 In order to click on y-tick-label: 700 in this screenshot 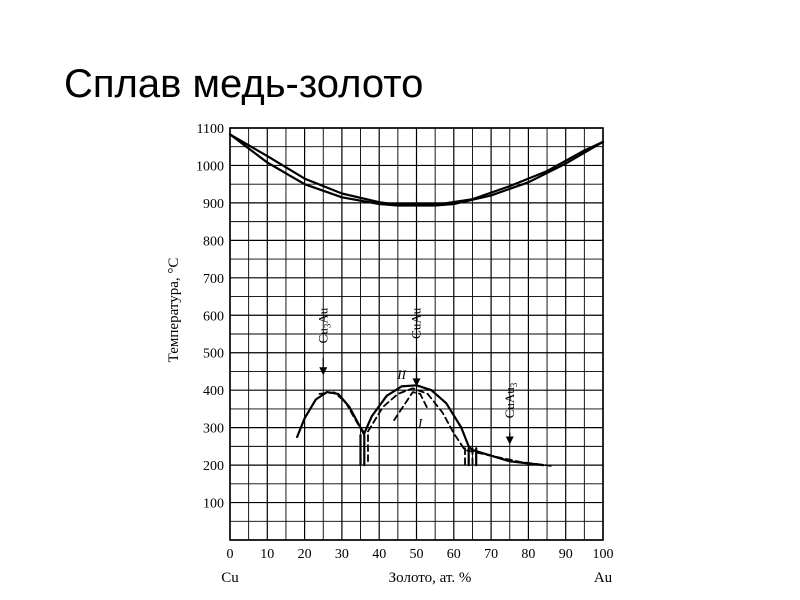, I will do `click(213, 279)`.